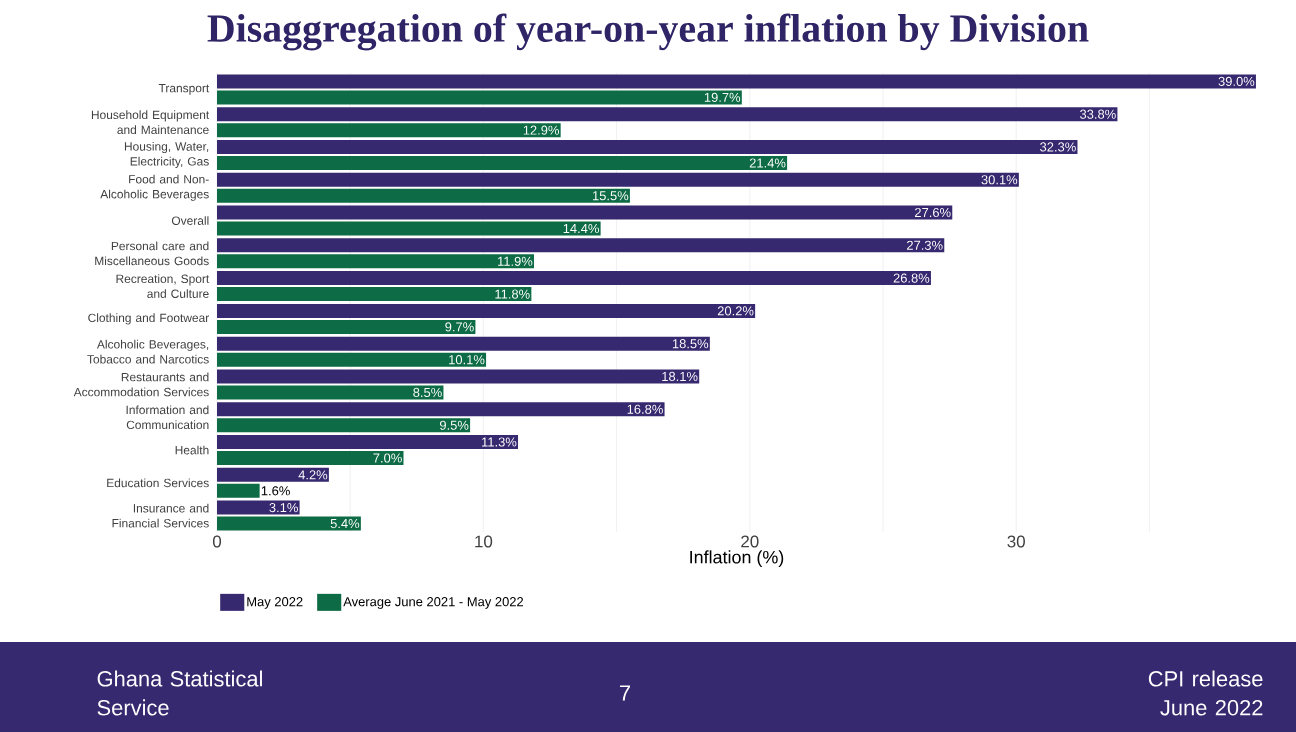 This screenshot has height=732, width=1296. Describe the element at coordinates (283, 508) in the screenshot. I see `data-label: 3.1%` at that location.